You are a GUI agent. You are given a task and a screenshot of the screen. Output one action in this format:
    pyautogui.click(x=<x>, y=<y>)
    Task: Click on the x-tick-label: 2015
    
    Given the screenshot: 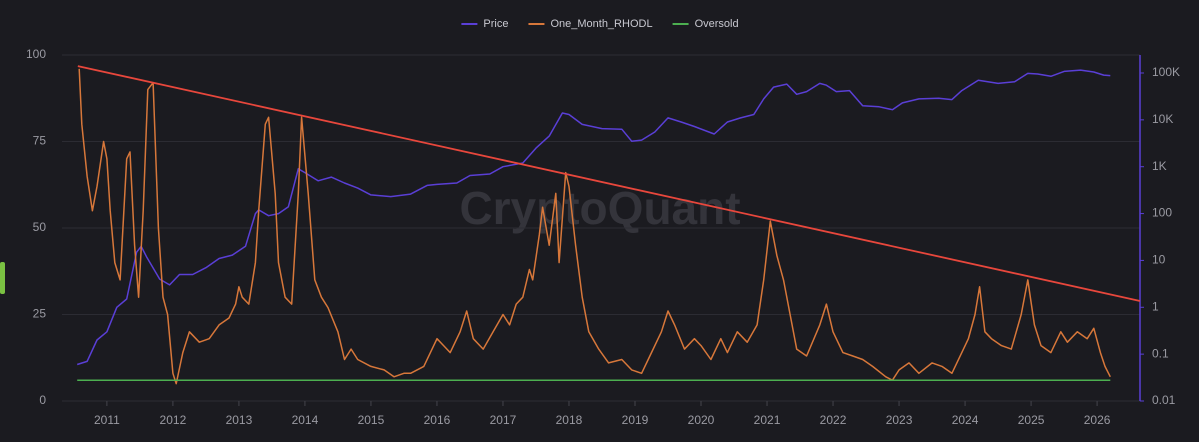 What is the action you would take?
    pyautogui.click(x=371, y=420)
    